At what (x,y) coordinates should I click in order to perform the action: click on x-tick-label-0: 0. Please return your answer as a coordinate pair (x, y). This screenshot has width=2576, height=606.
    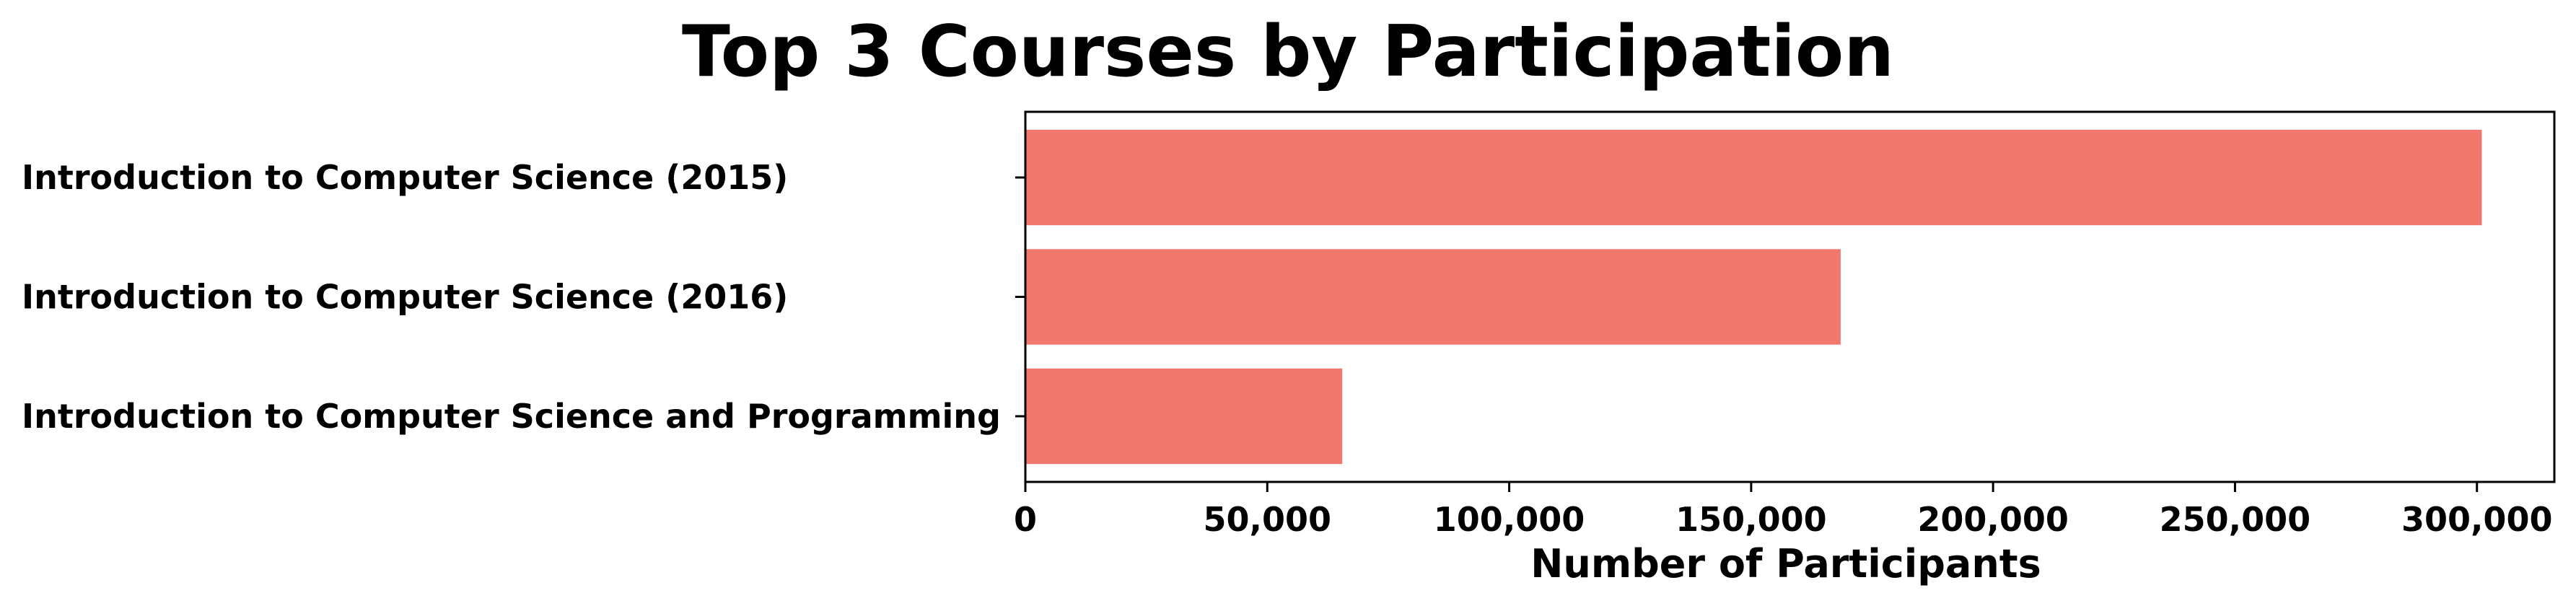
    Looking at the image, I should click on (1025, 519).